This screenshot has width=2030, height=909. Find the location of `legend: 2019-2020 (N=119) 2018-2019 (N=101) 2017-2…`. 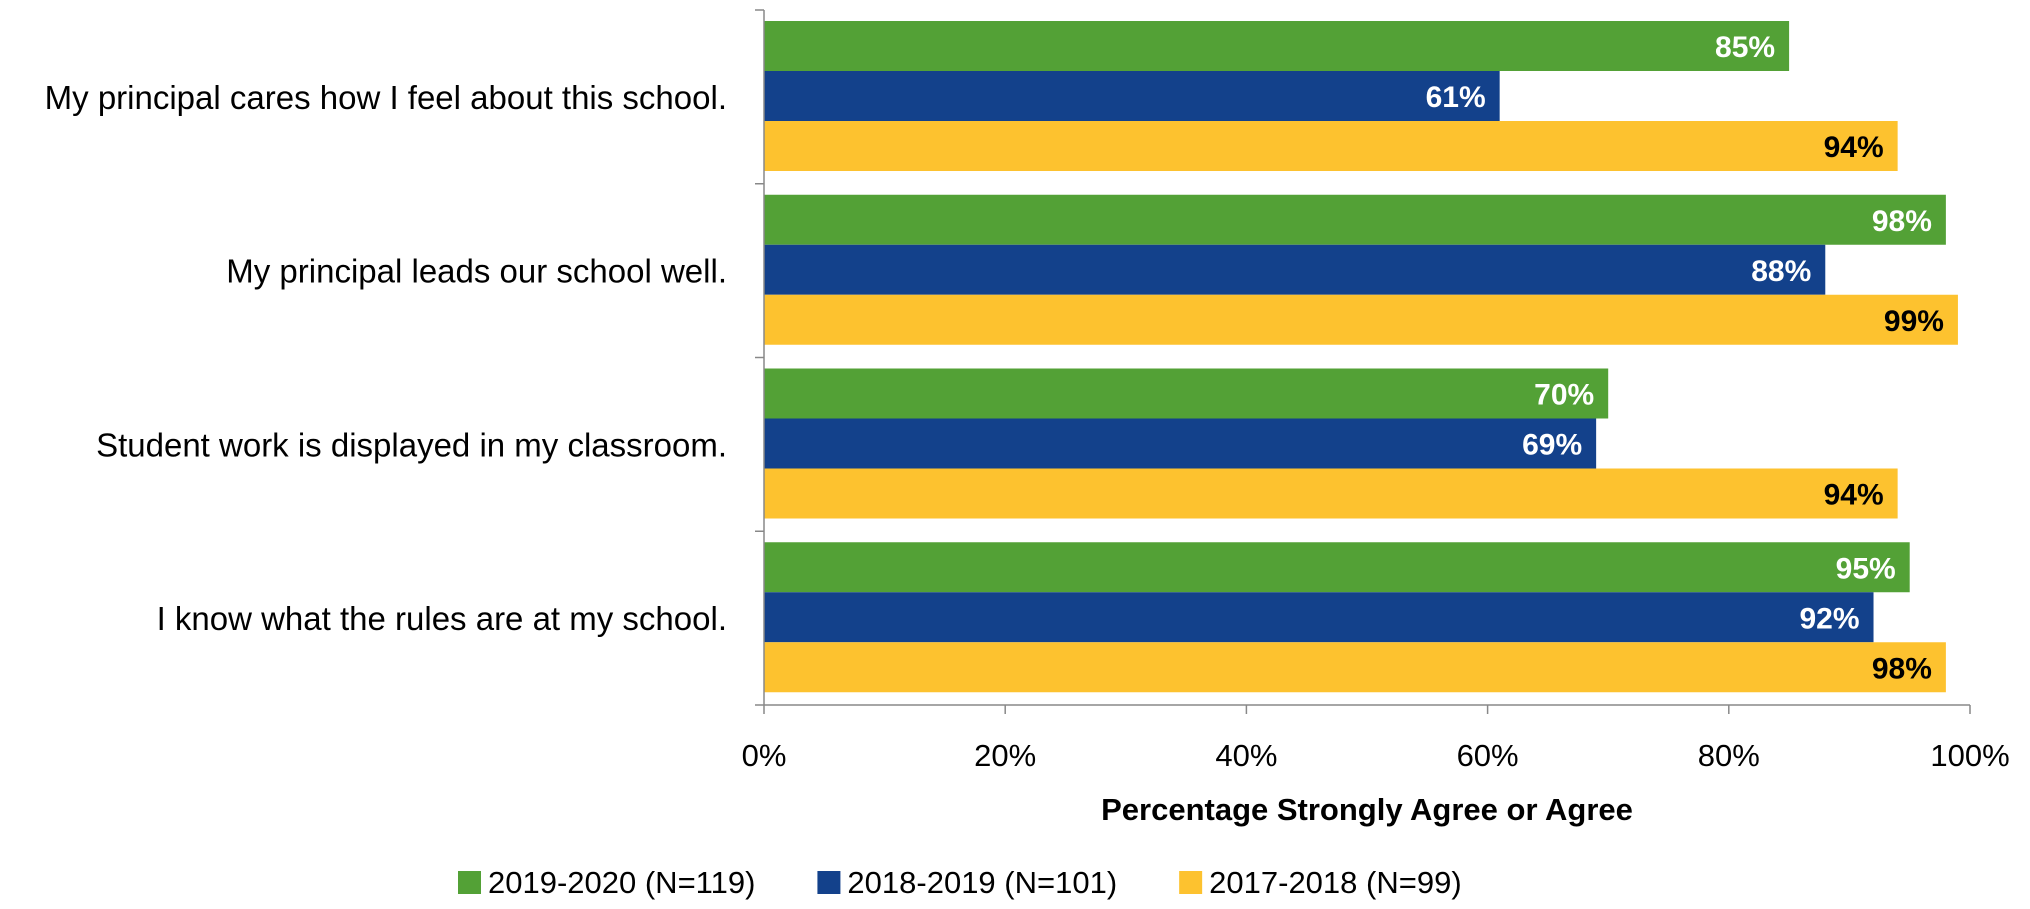

legend: 2019-2020 (N=119) 2018-2019 (N=101) 2017-2… is located at coordinates (960, 882).